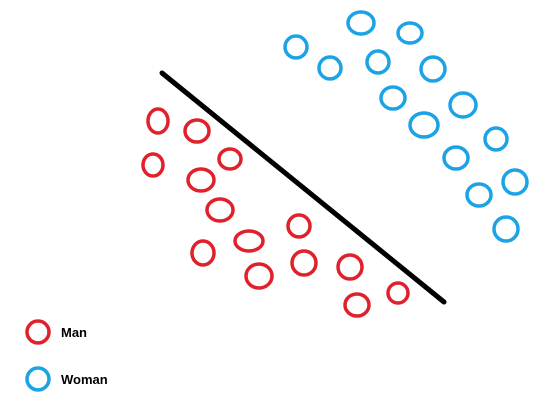 The width and height of the screenshot is (555, 403). What do you see at coordinates (84, 379) in the screenshot?
I see `legend-label-woman: Woman` at bounding box center [84, 379].